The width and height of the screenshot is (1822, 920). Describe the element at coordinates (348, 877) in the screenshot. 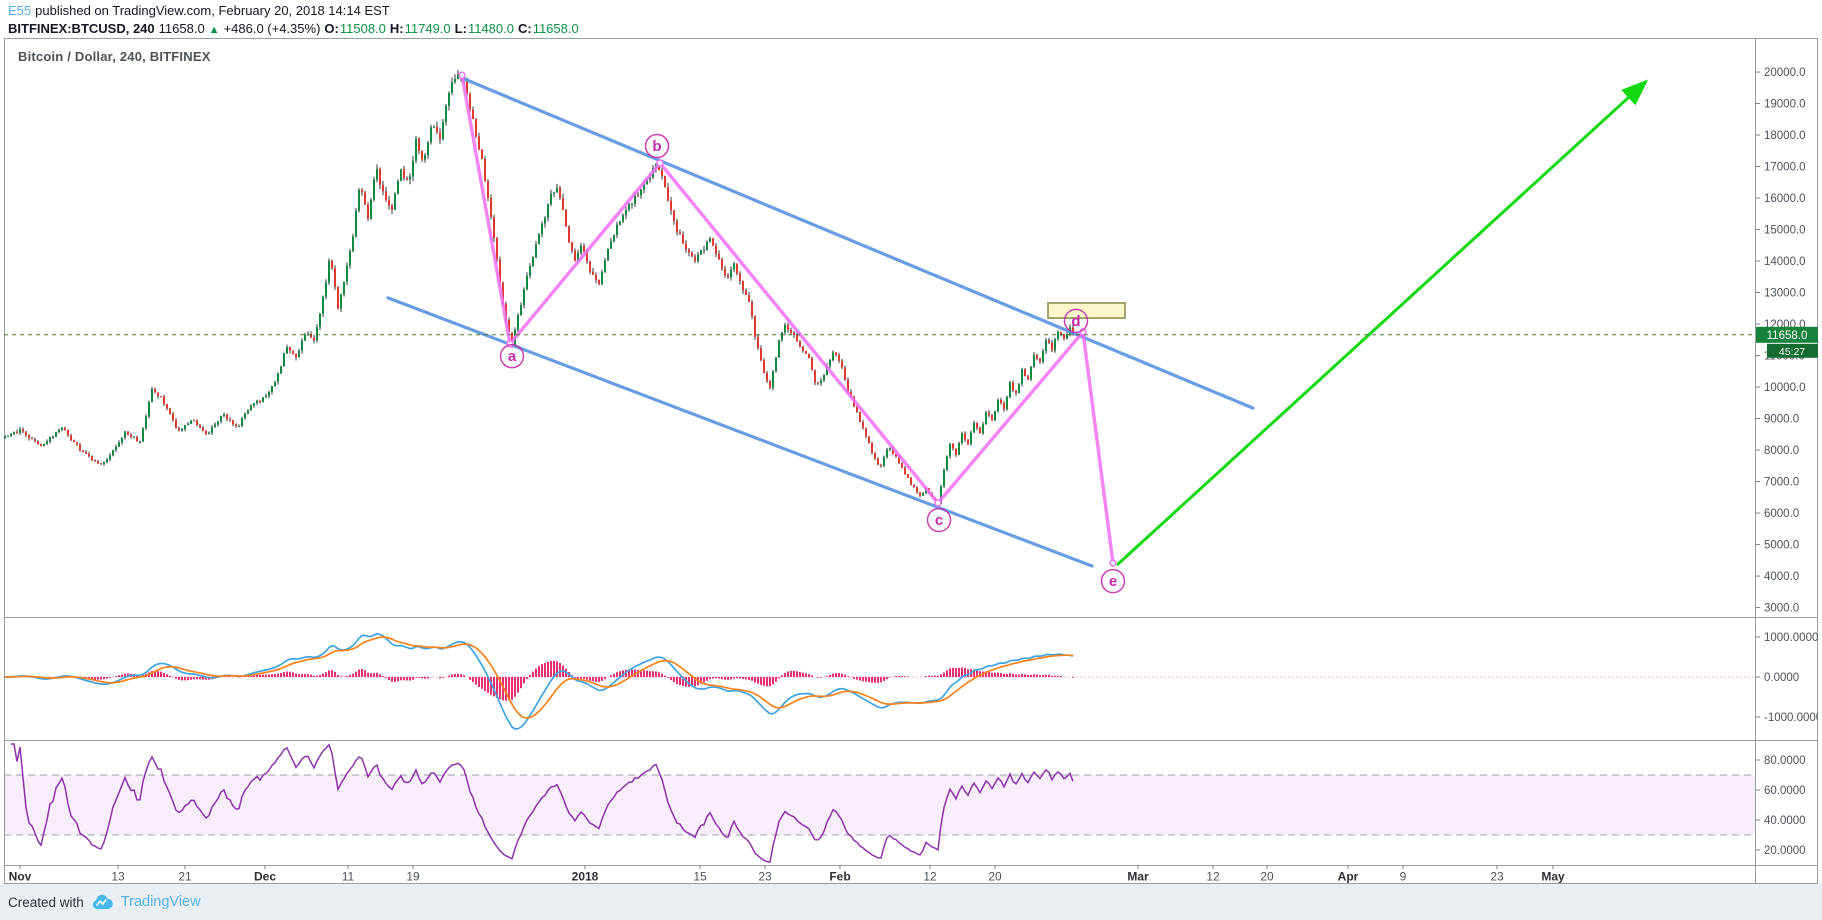

I see `svg-text: 11` at that location.